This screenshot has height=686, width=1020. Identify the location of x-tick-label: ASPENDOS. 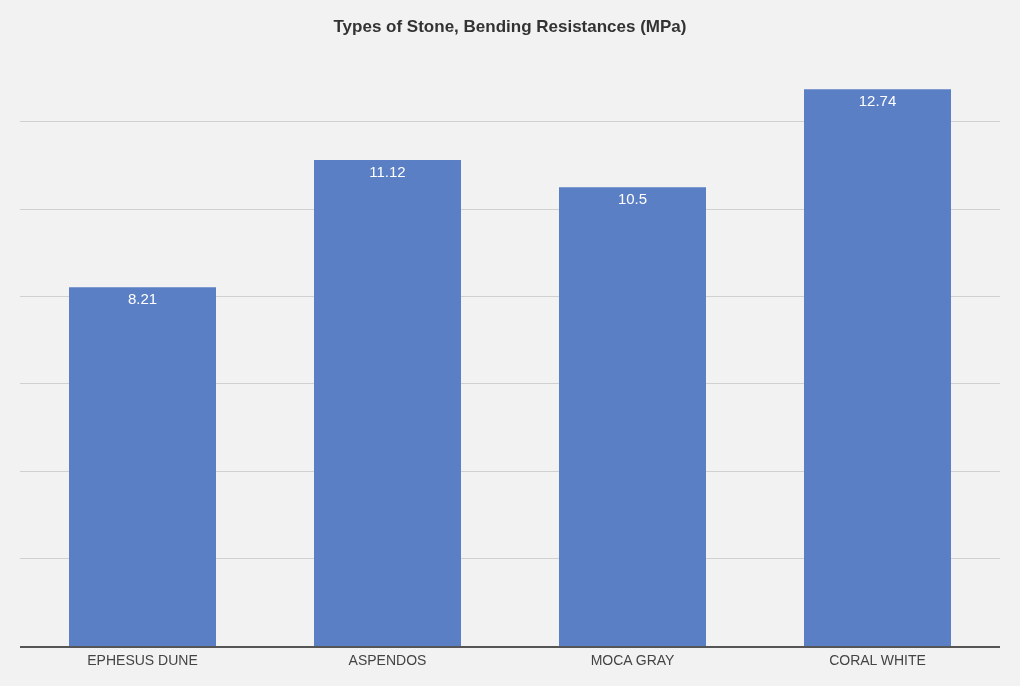
(387, 659).